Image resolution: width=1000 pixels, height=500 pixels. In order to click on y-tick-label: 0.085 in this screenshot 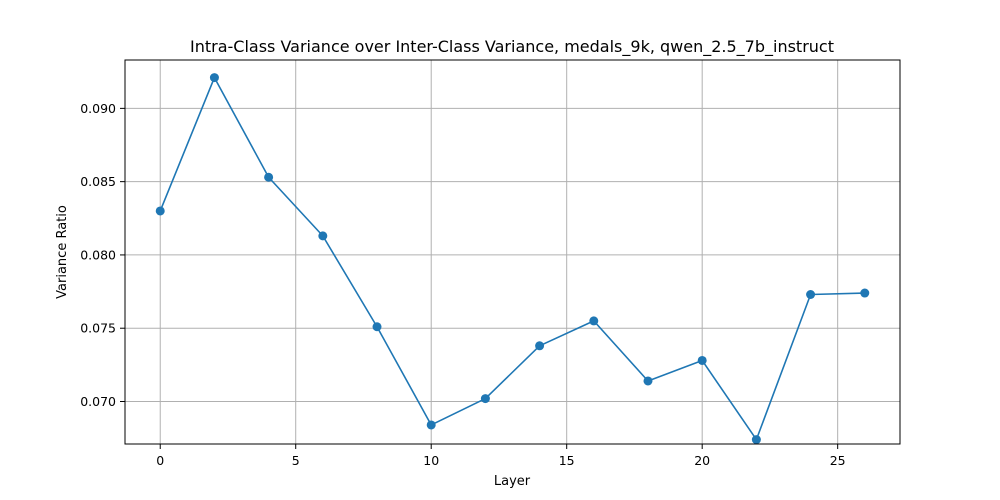, I will do `click(98, 181)`.